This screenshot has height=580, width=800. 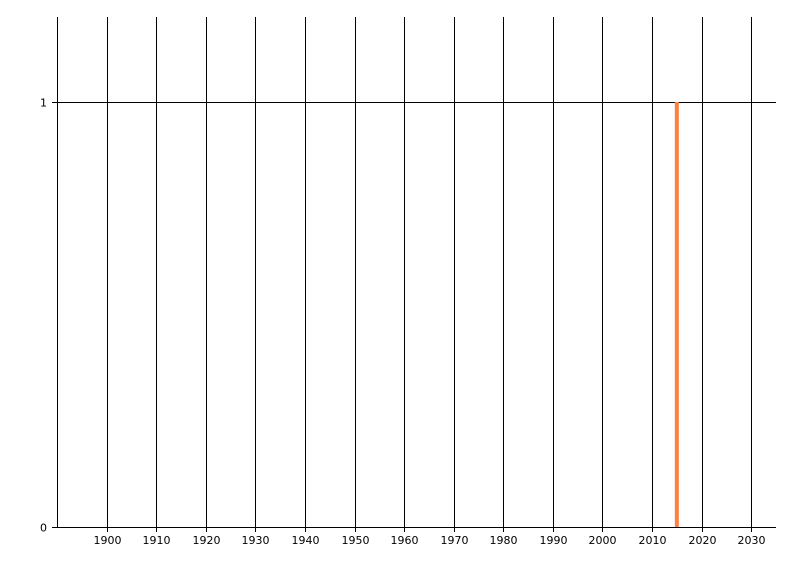 What do you see at coordinates (504, 540) in the screenshot?
I see `x-tick-label: 1980` at bounding box center [504, 540].